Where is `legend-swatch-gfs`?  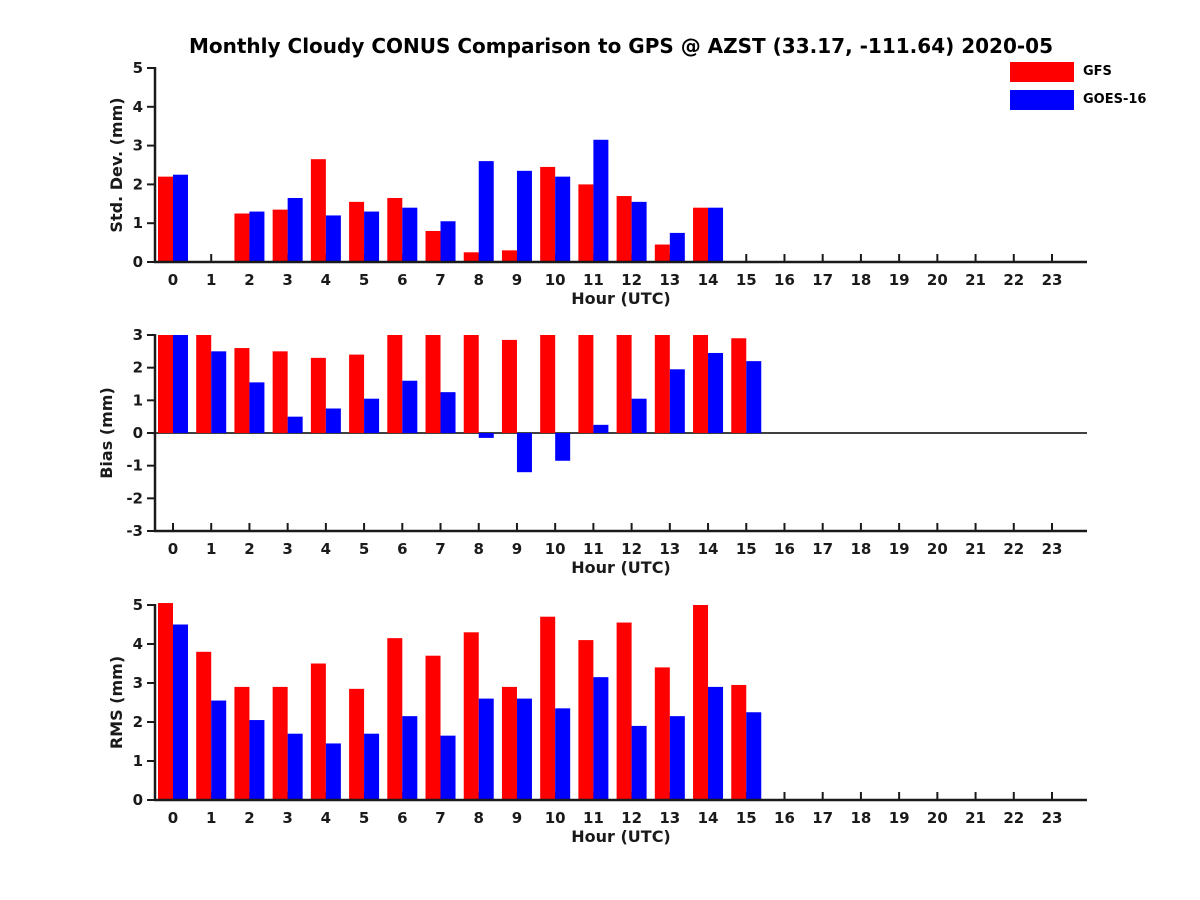 legend-swatch-gfs is located at coordinates (1042, 71).